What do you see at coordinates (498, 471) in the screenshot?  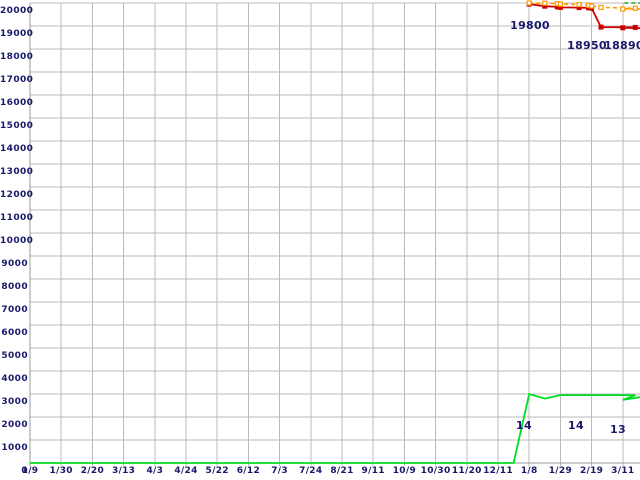 I see `x-tick-label: 12/11` at bounding box center [498, 471].